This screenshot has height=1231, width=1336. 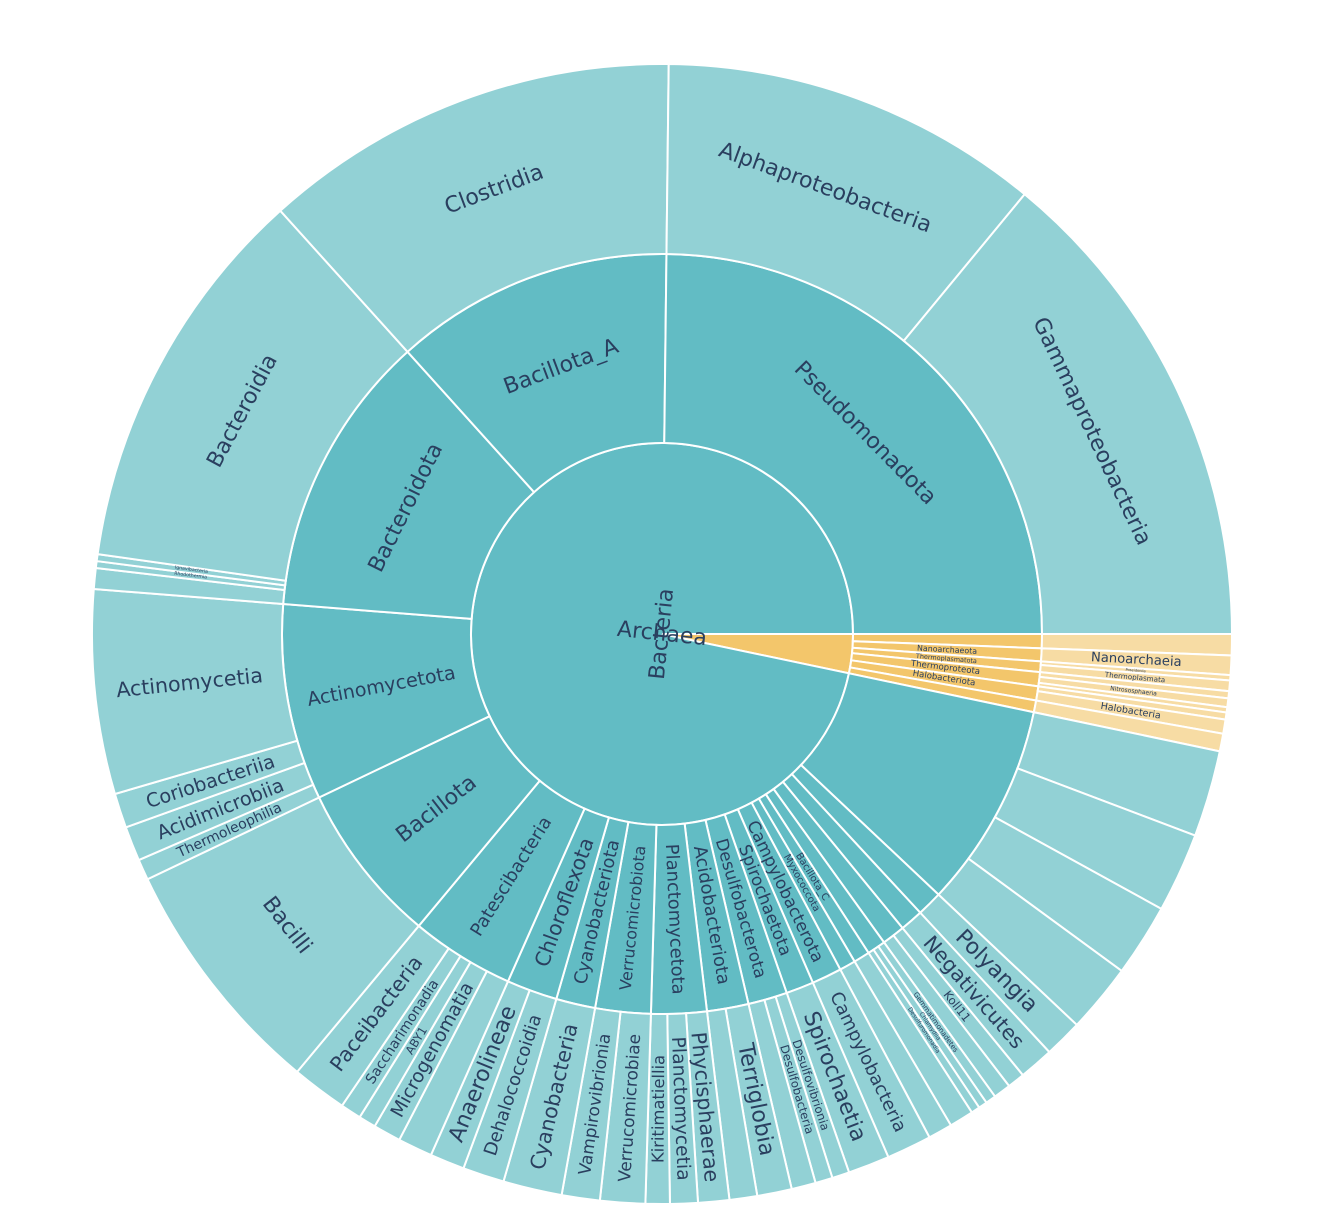 I want to click on segment-label-nanoarchaeia: Nanoarchaeia, so click(x=1136, y=660).